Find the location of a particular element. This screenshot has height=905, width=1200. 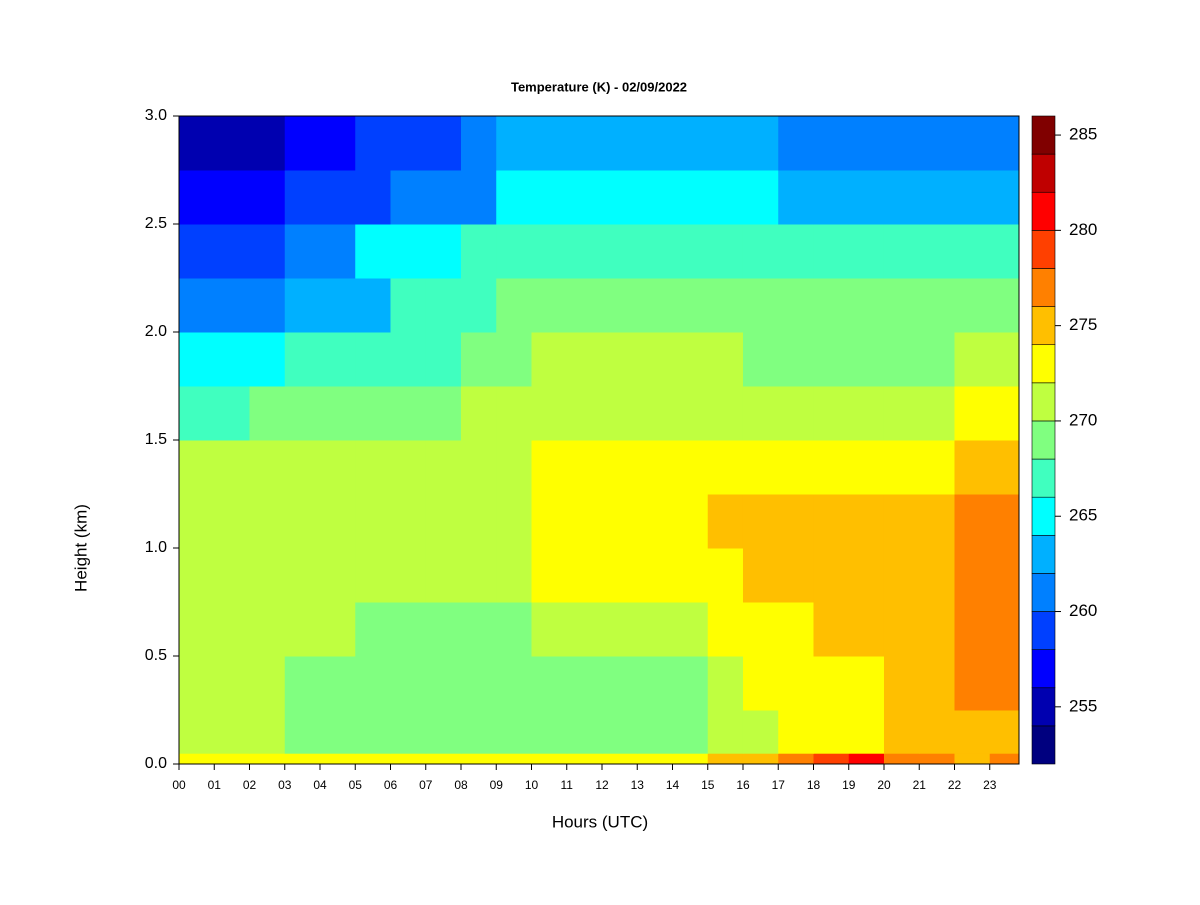

x-axis-label: Hours (UTC) is located at coordinates (600, 821).